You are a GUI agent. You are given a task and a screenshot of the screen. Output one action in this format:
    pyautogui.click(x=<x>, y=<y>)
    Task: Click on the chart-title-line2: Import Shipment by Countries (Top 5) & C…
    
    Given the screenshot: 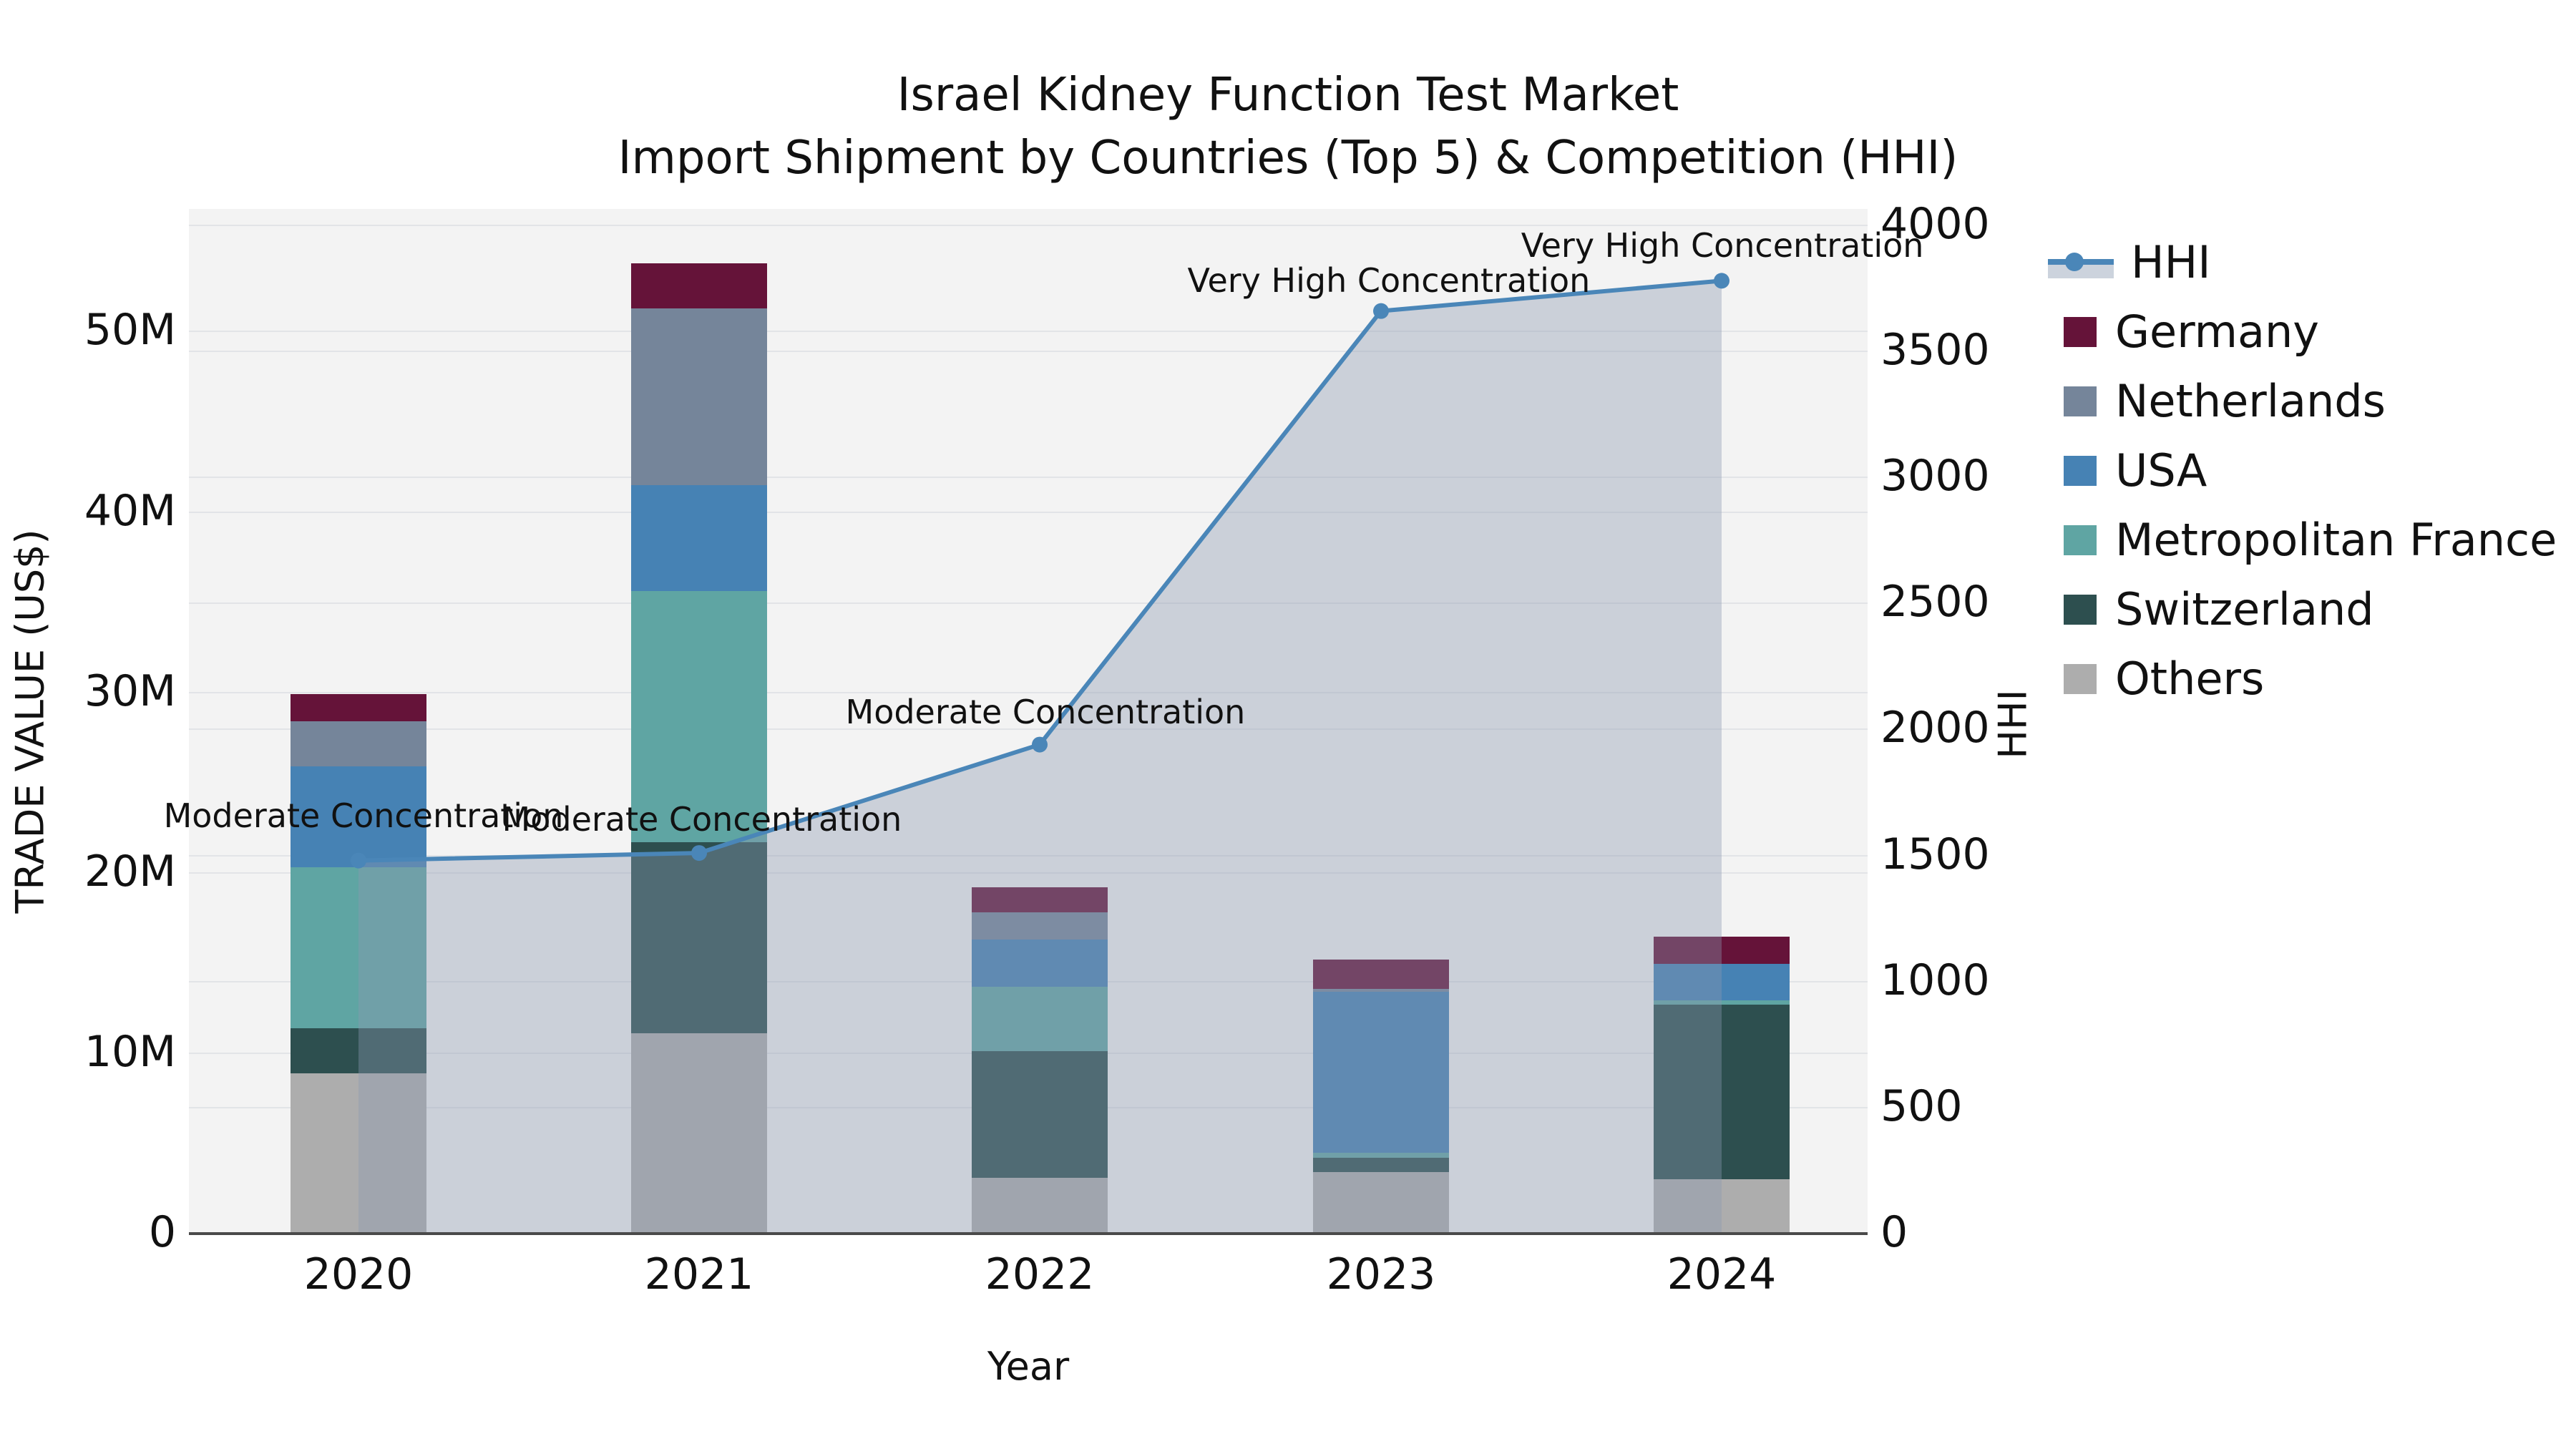 What is the action you would take?
    pyautogui.click(x=1288, y=158)
    